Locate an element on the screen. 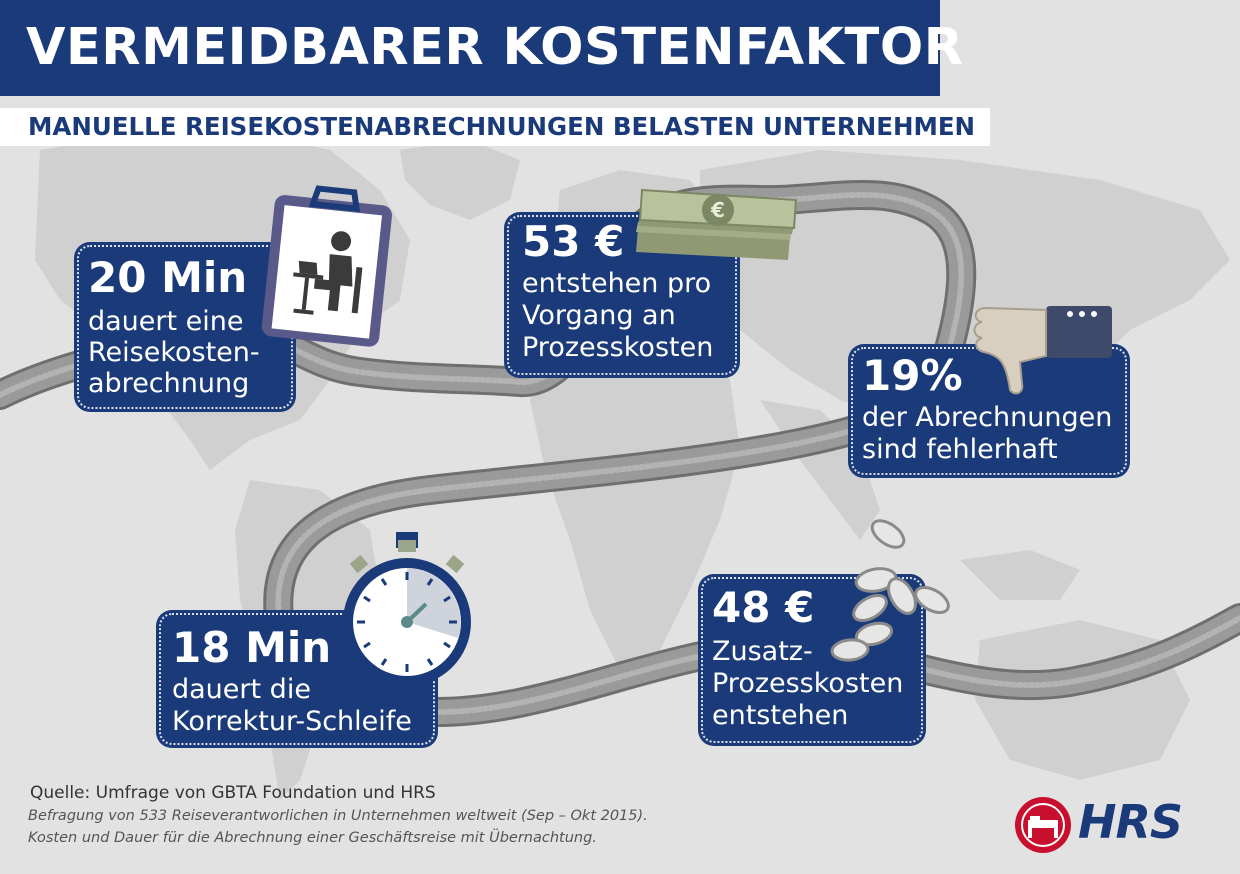 The height and width of the screenshot is (874, 1240). stat-value: 53 € is located at coordinates (573, 241).